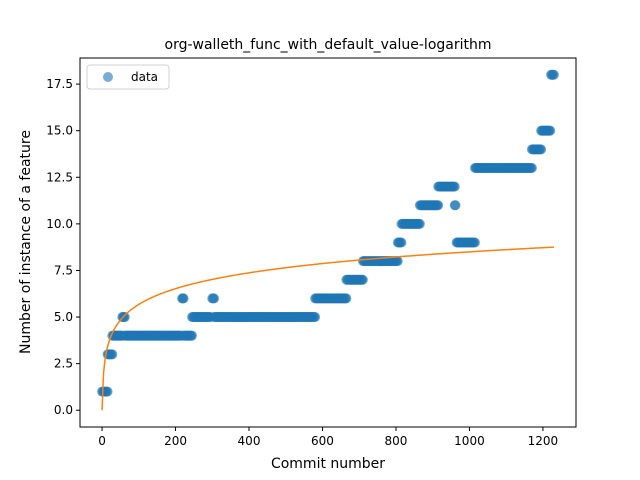  Describe the element at coordinates (59, 84) in the screenshot. I see `y-tick-label: 17.5` at that location.